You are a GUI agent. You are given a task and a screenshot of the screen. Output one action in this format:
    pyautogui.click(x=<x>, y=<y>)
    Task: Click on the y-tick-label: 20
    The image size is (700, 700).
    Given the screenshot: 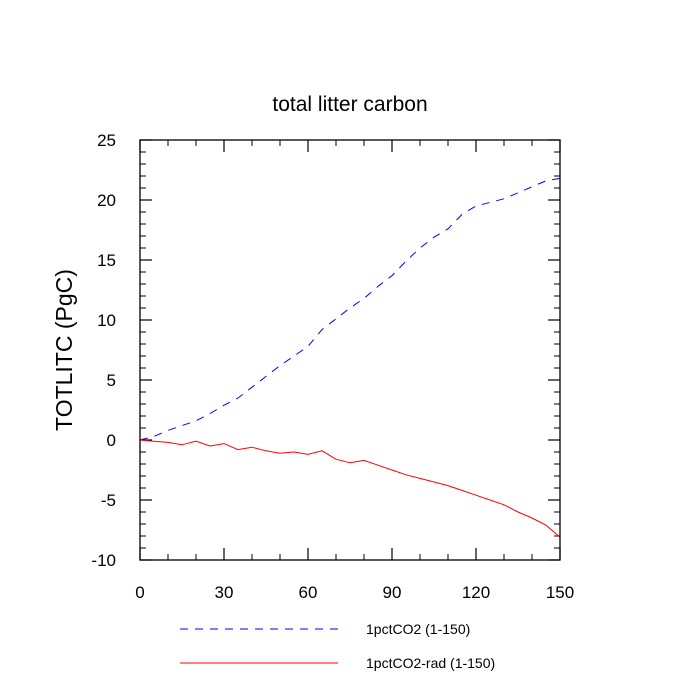 What is the action you would take?
    pyautogui.click(x=106, y=200)
    